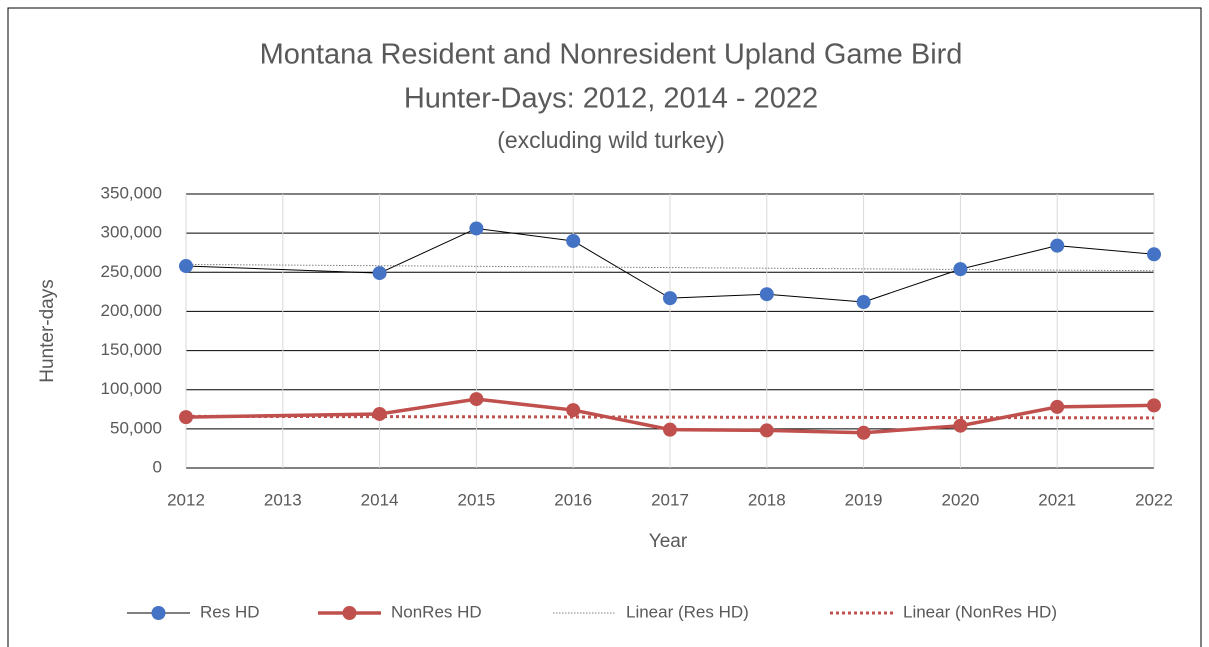 The height and width of the screenshot is (647, 1209). Describe the element at coordinates (47, 331) in the screenshot. I see `y-axis-label: Hunter-days` at that location.